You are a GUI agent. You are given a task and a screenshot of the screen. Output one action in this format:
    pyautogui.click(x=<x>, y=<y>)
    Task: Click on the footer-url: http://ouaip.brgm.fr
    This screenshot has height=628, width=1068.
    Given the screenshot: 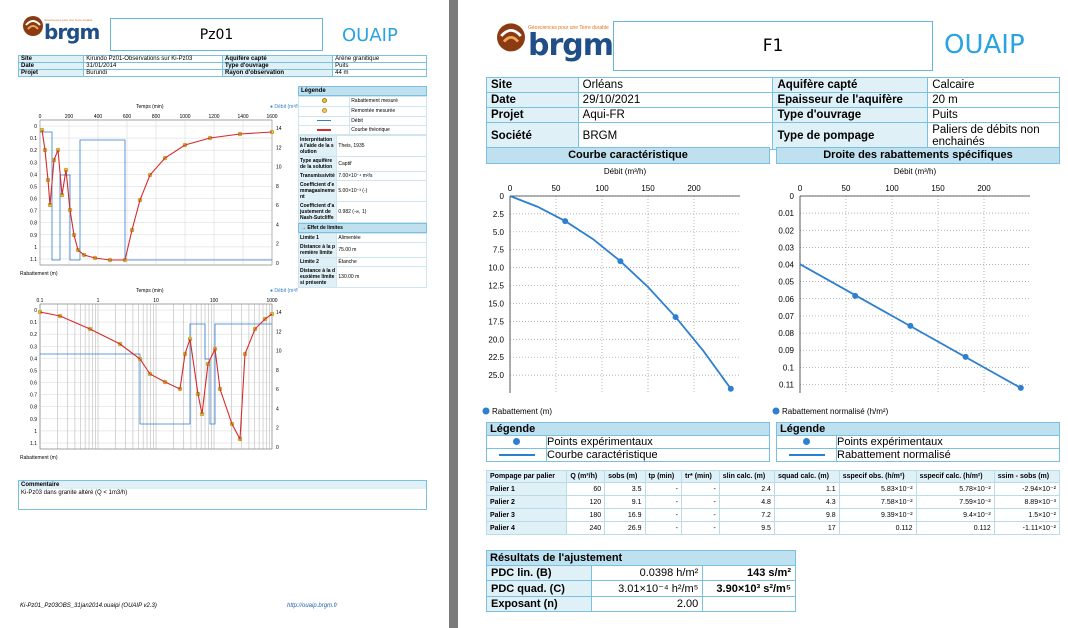 What is the action you would take?
    pyautogui.click(x=312, y=606)
    